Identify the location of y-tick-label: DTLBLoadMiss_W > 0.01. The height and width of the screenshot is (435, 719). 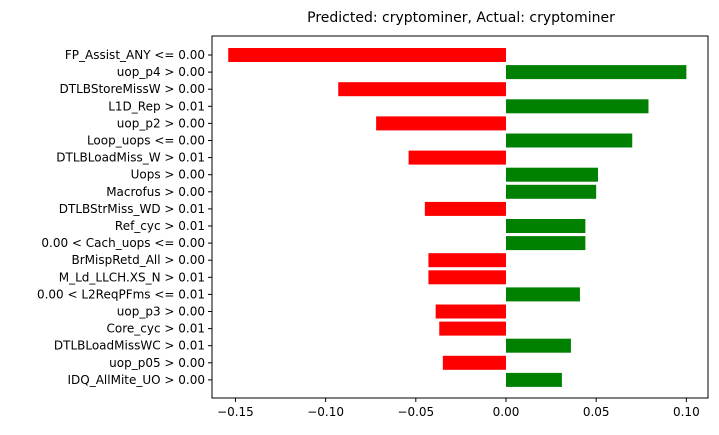
(130, 158).